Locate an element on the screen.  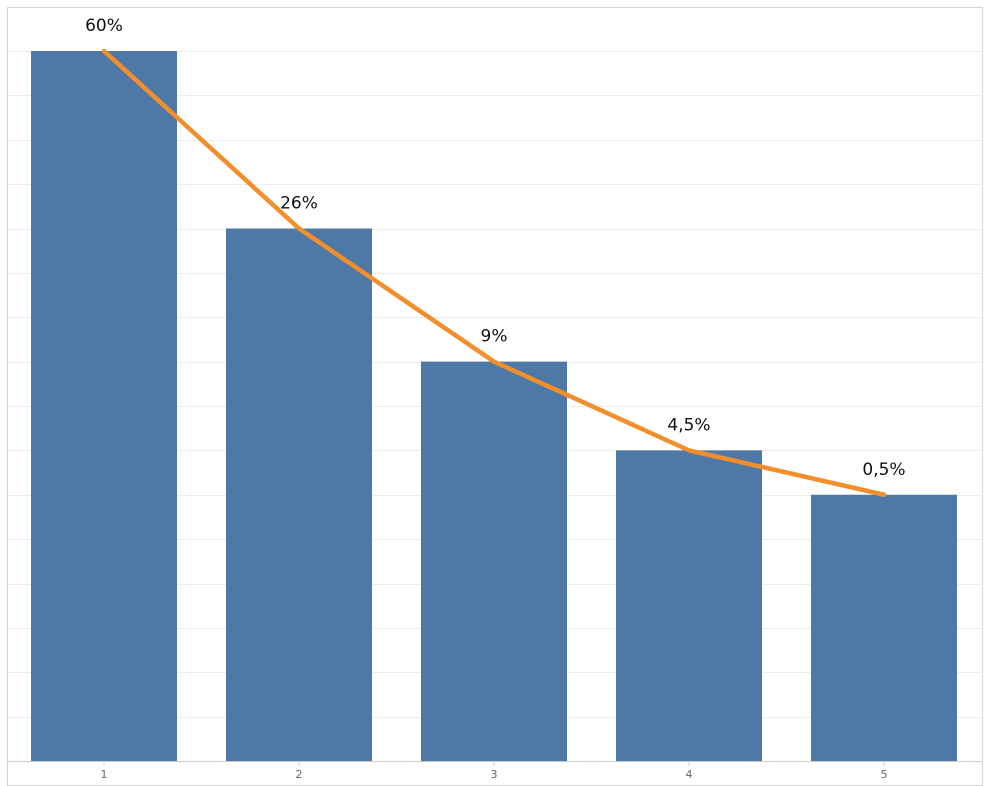
x-tick-label-2: 2 is located at coordinates (299, 774).